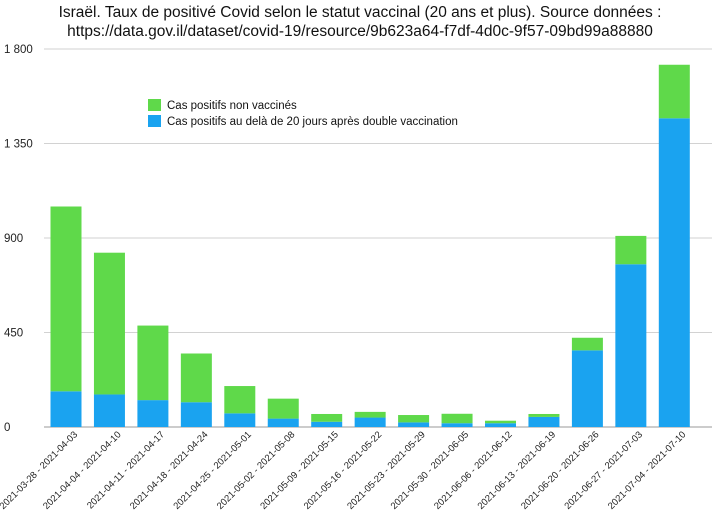  I want to click on x-tick-label: 2021-04-25 - 2021-05-01, so click(212, 470).